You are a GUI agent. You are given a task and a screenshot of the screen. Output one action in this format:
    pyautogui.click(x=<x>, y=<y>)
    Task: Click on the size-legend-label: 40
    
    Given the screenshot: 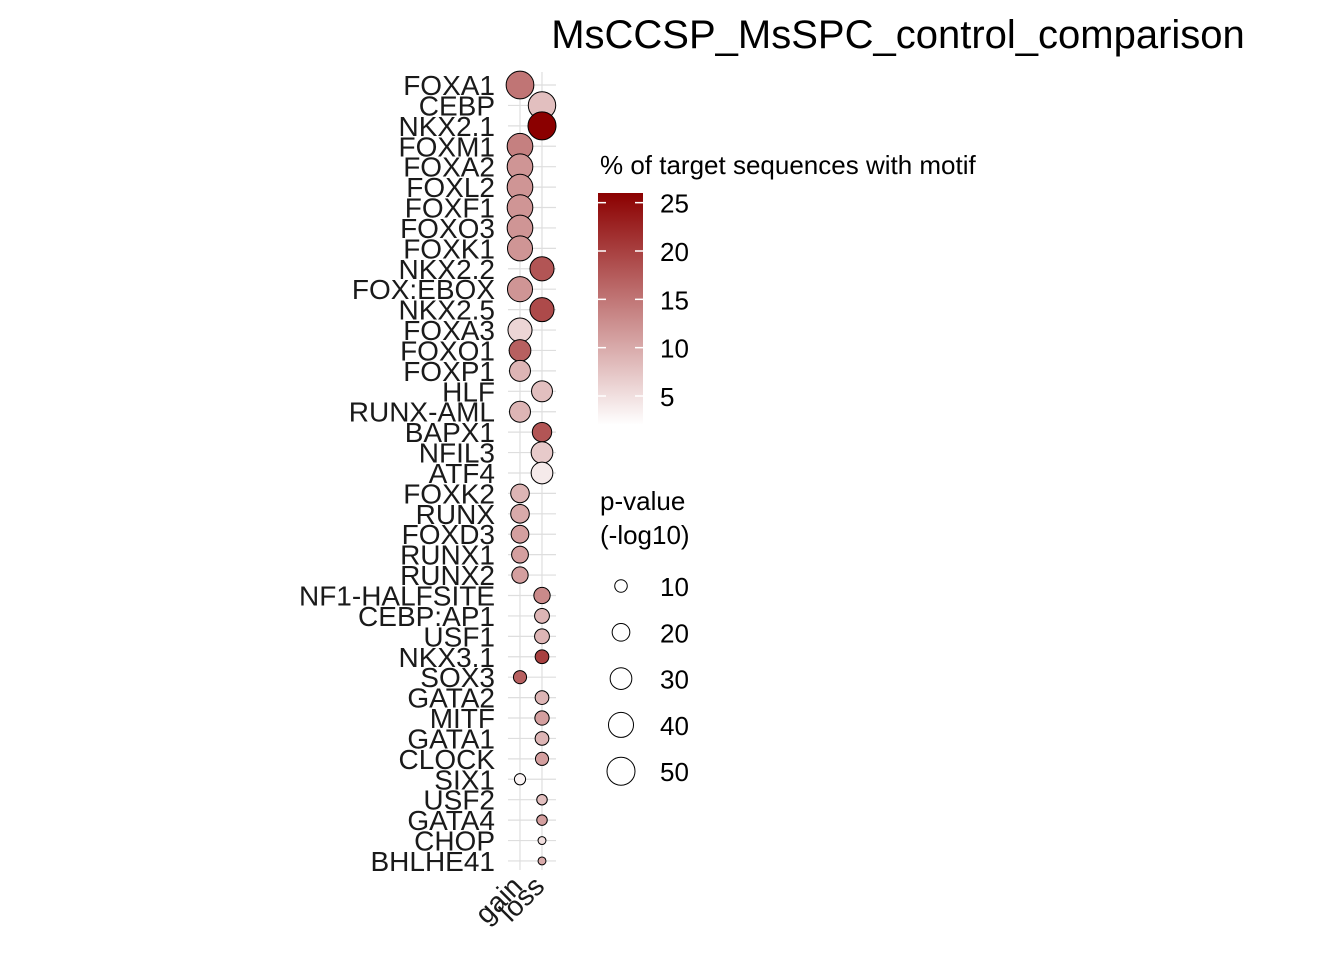 What is the action you would take?
    pyautogui.click(x=674, y=726)
    